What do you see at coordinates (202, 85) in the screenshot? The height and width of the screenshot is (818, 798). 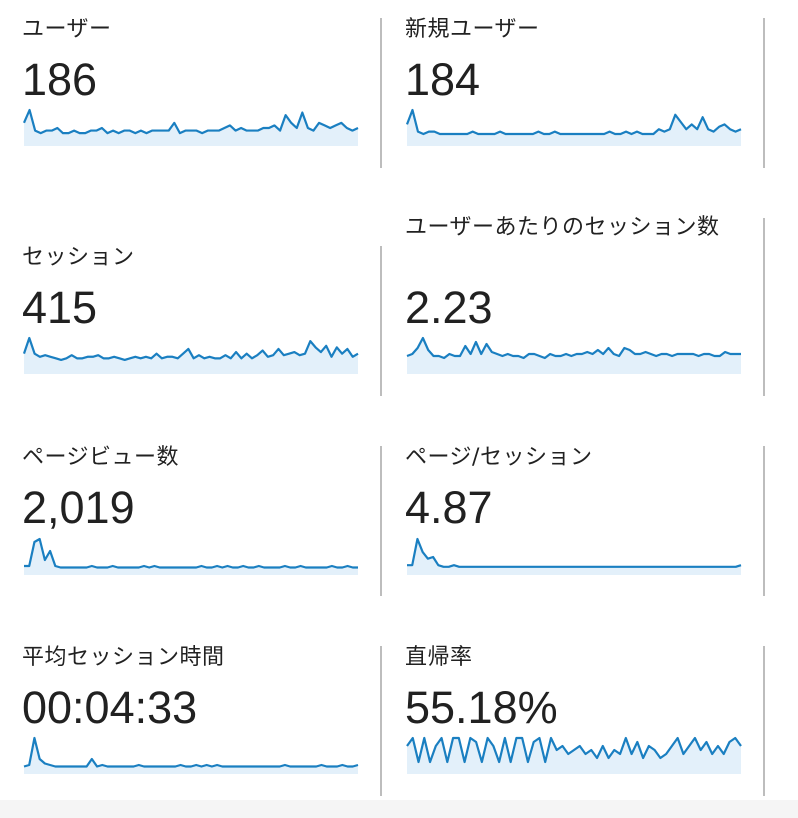 I see `metric-card-users: ユーザー 186` at bounding box center [202, 85].